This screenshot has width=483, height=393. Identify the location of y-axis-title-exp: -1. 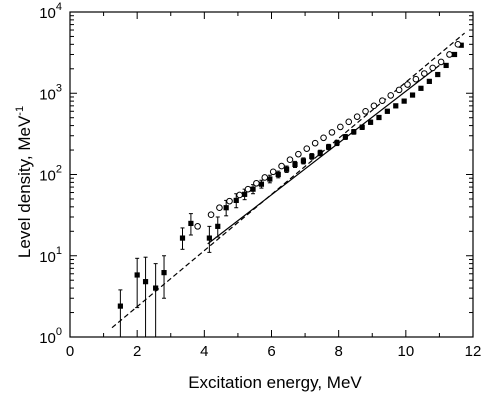
(20, 111).